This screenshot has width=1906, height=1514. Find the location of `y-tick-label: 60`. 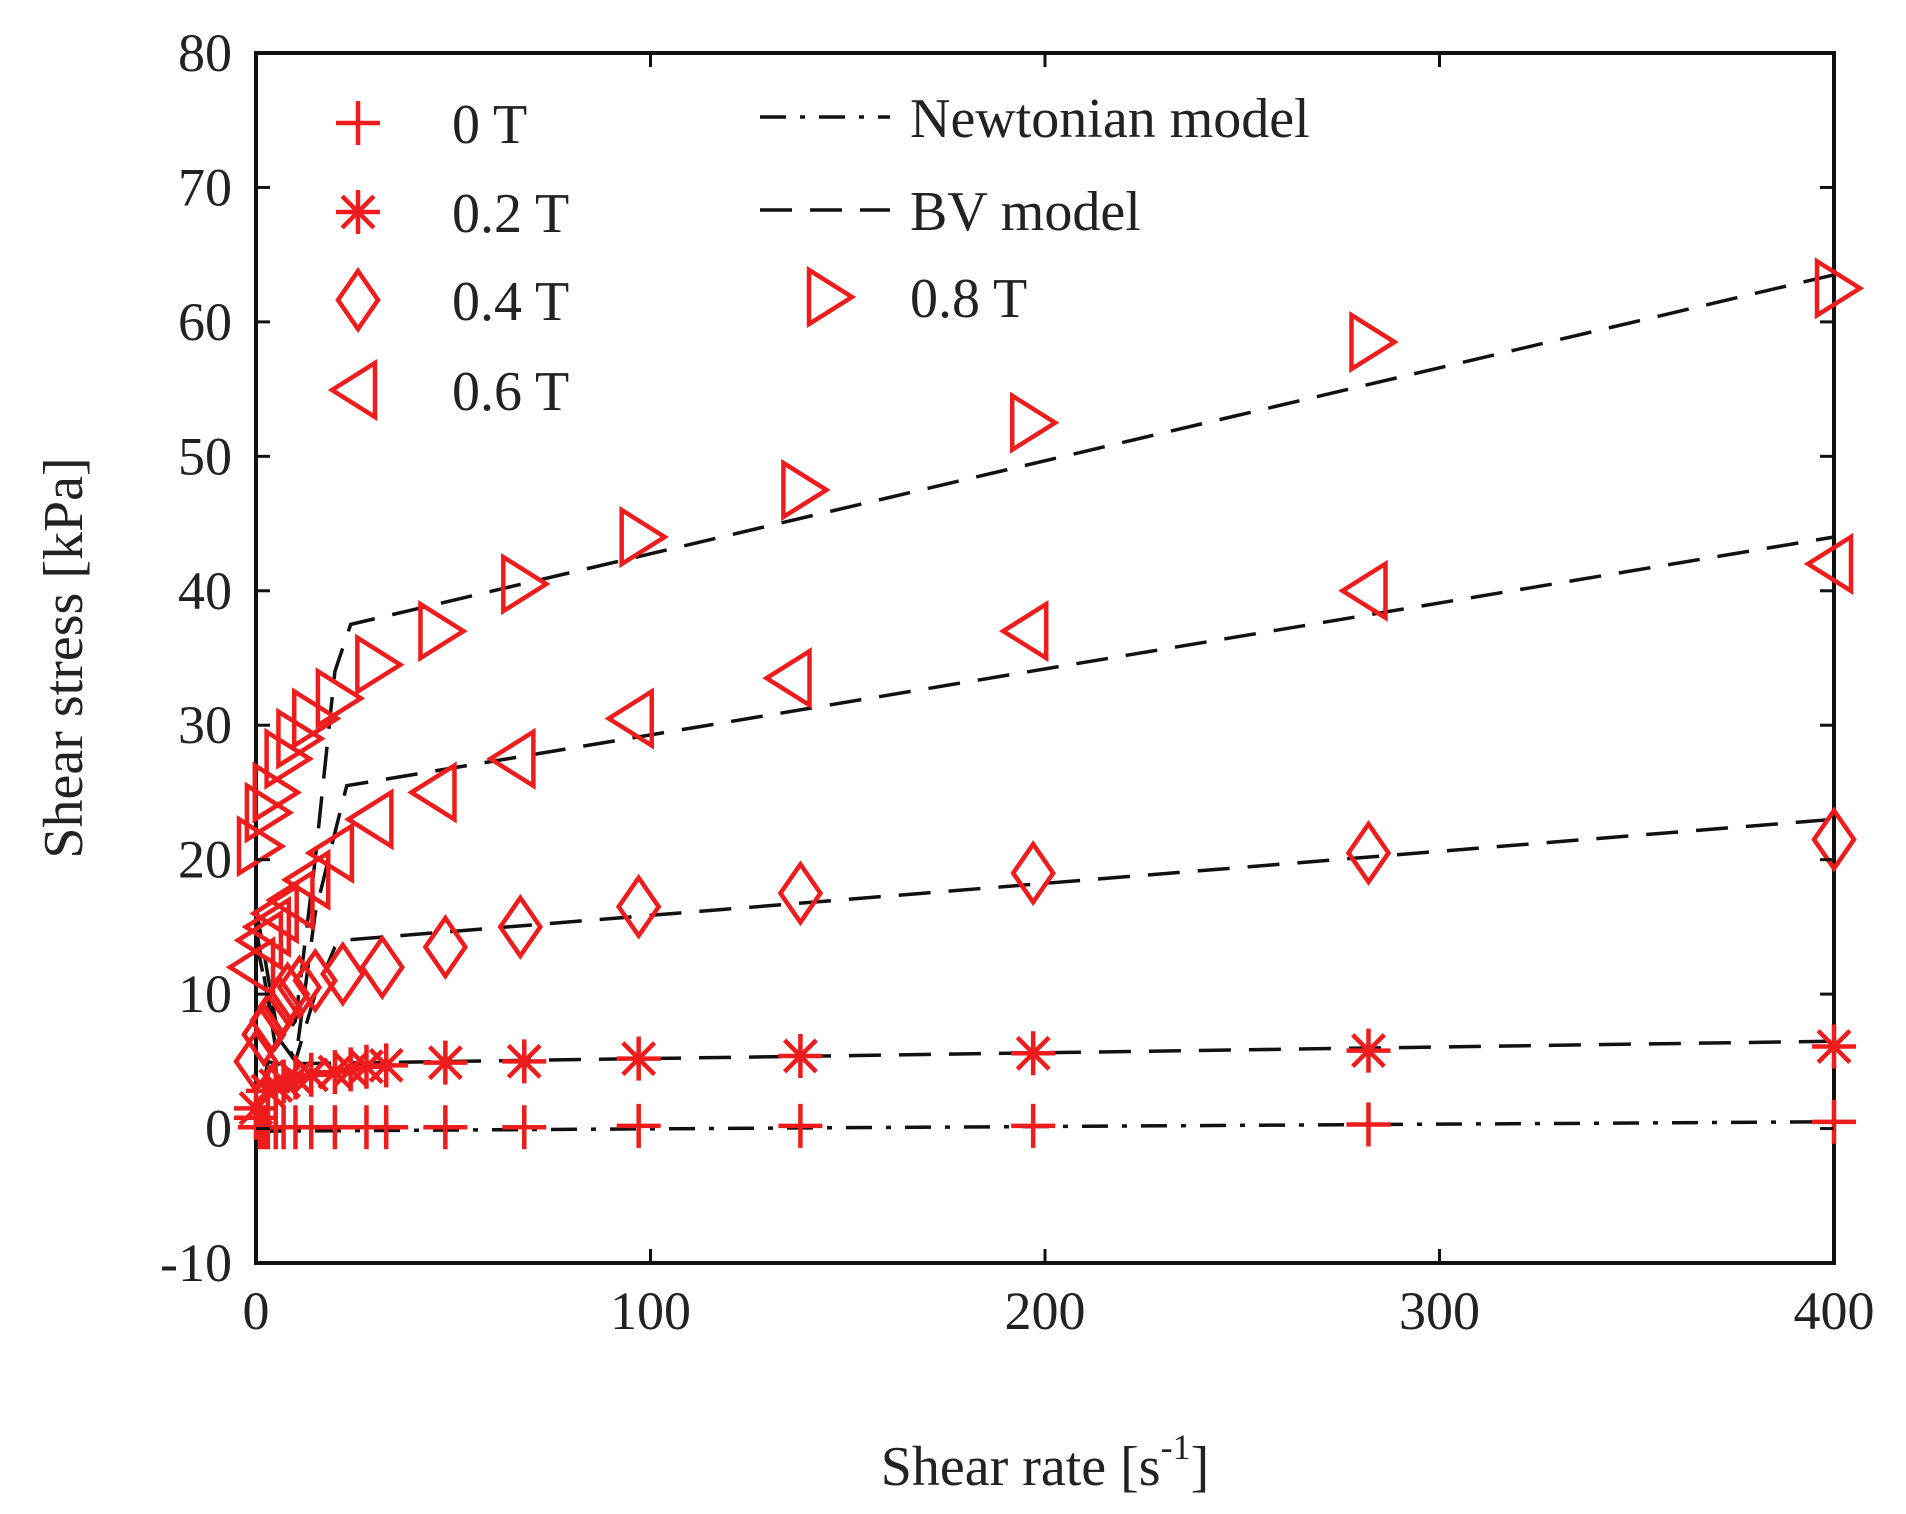

y-tick-label: 60 is located at coordinates (205, 322).